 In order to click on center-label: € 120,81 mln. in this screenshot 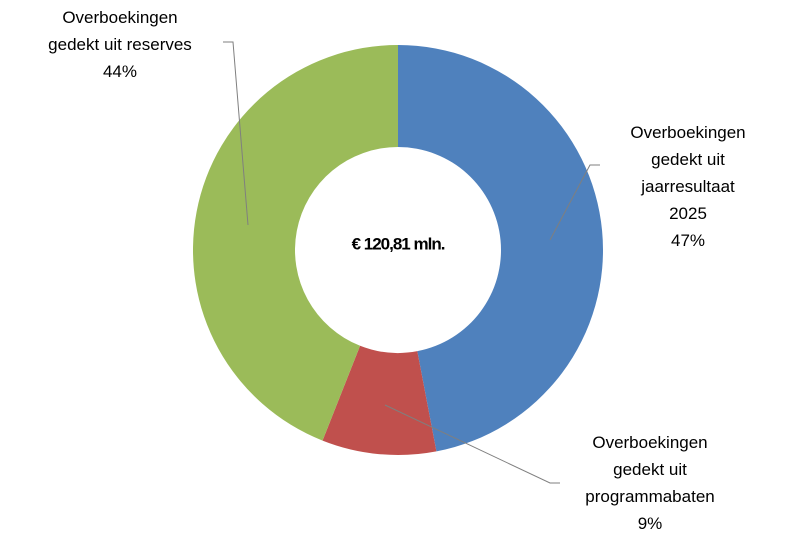, I will do `click(398, 243)`.